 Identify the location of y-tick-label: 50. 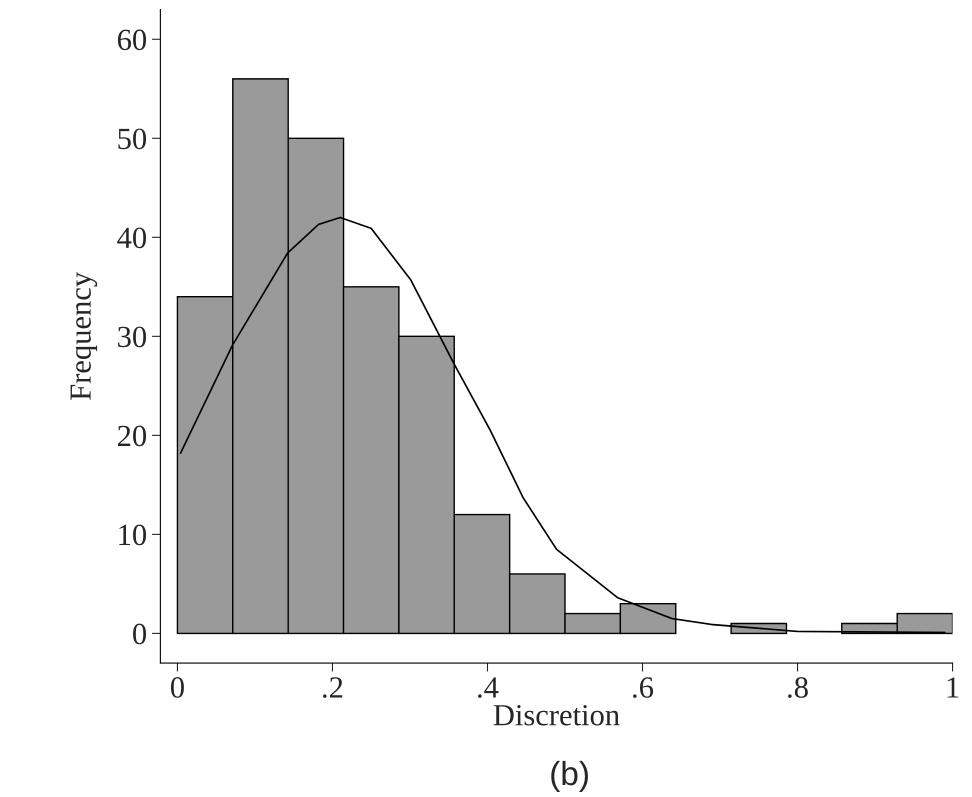
(132, 139).